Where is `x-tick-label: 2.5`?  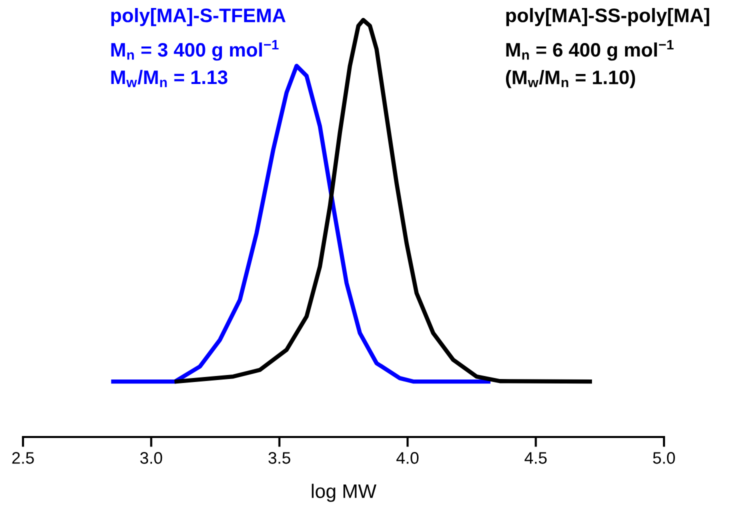
x-tick-label: 2.5 is located at coordinates (23, 458).